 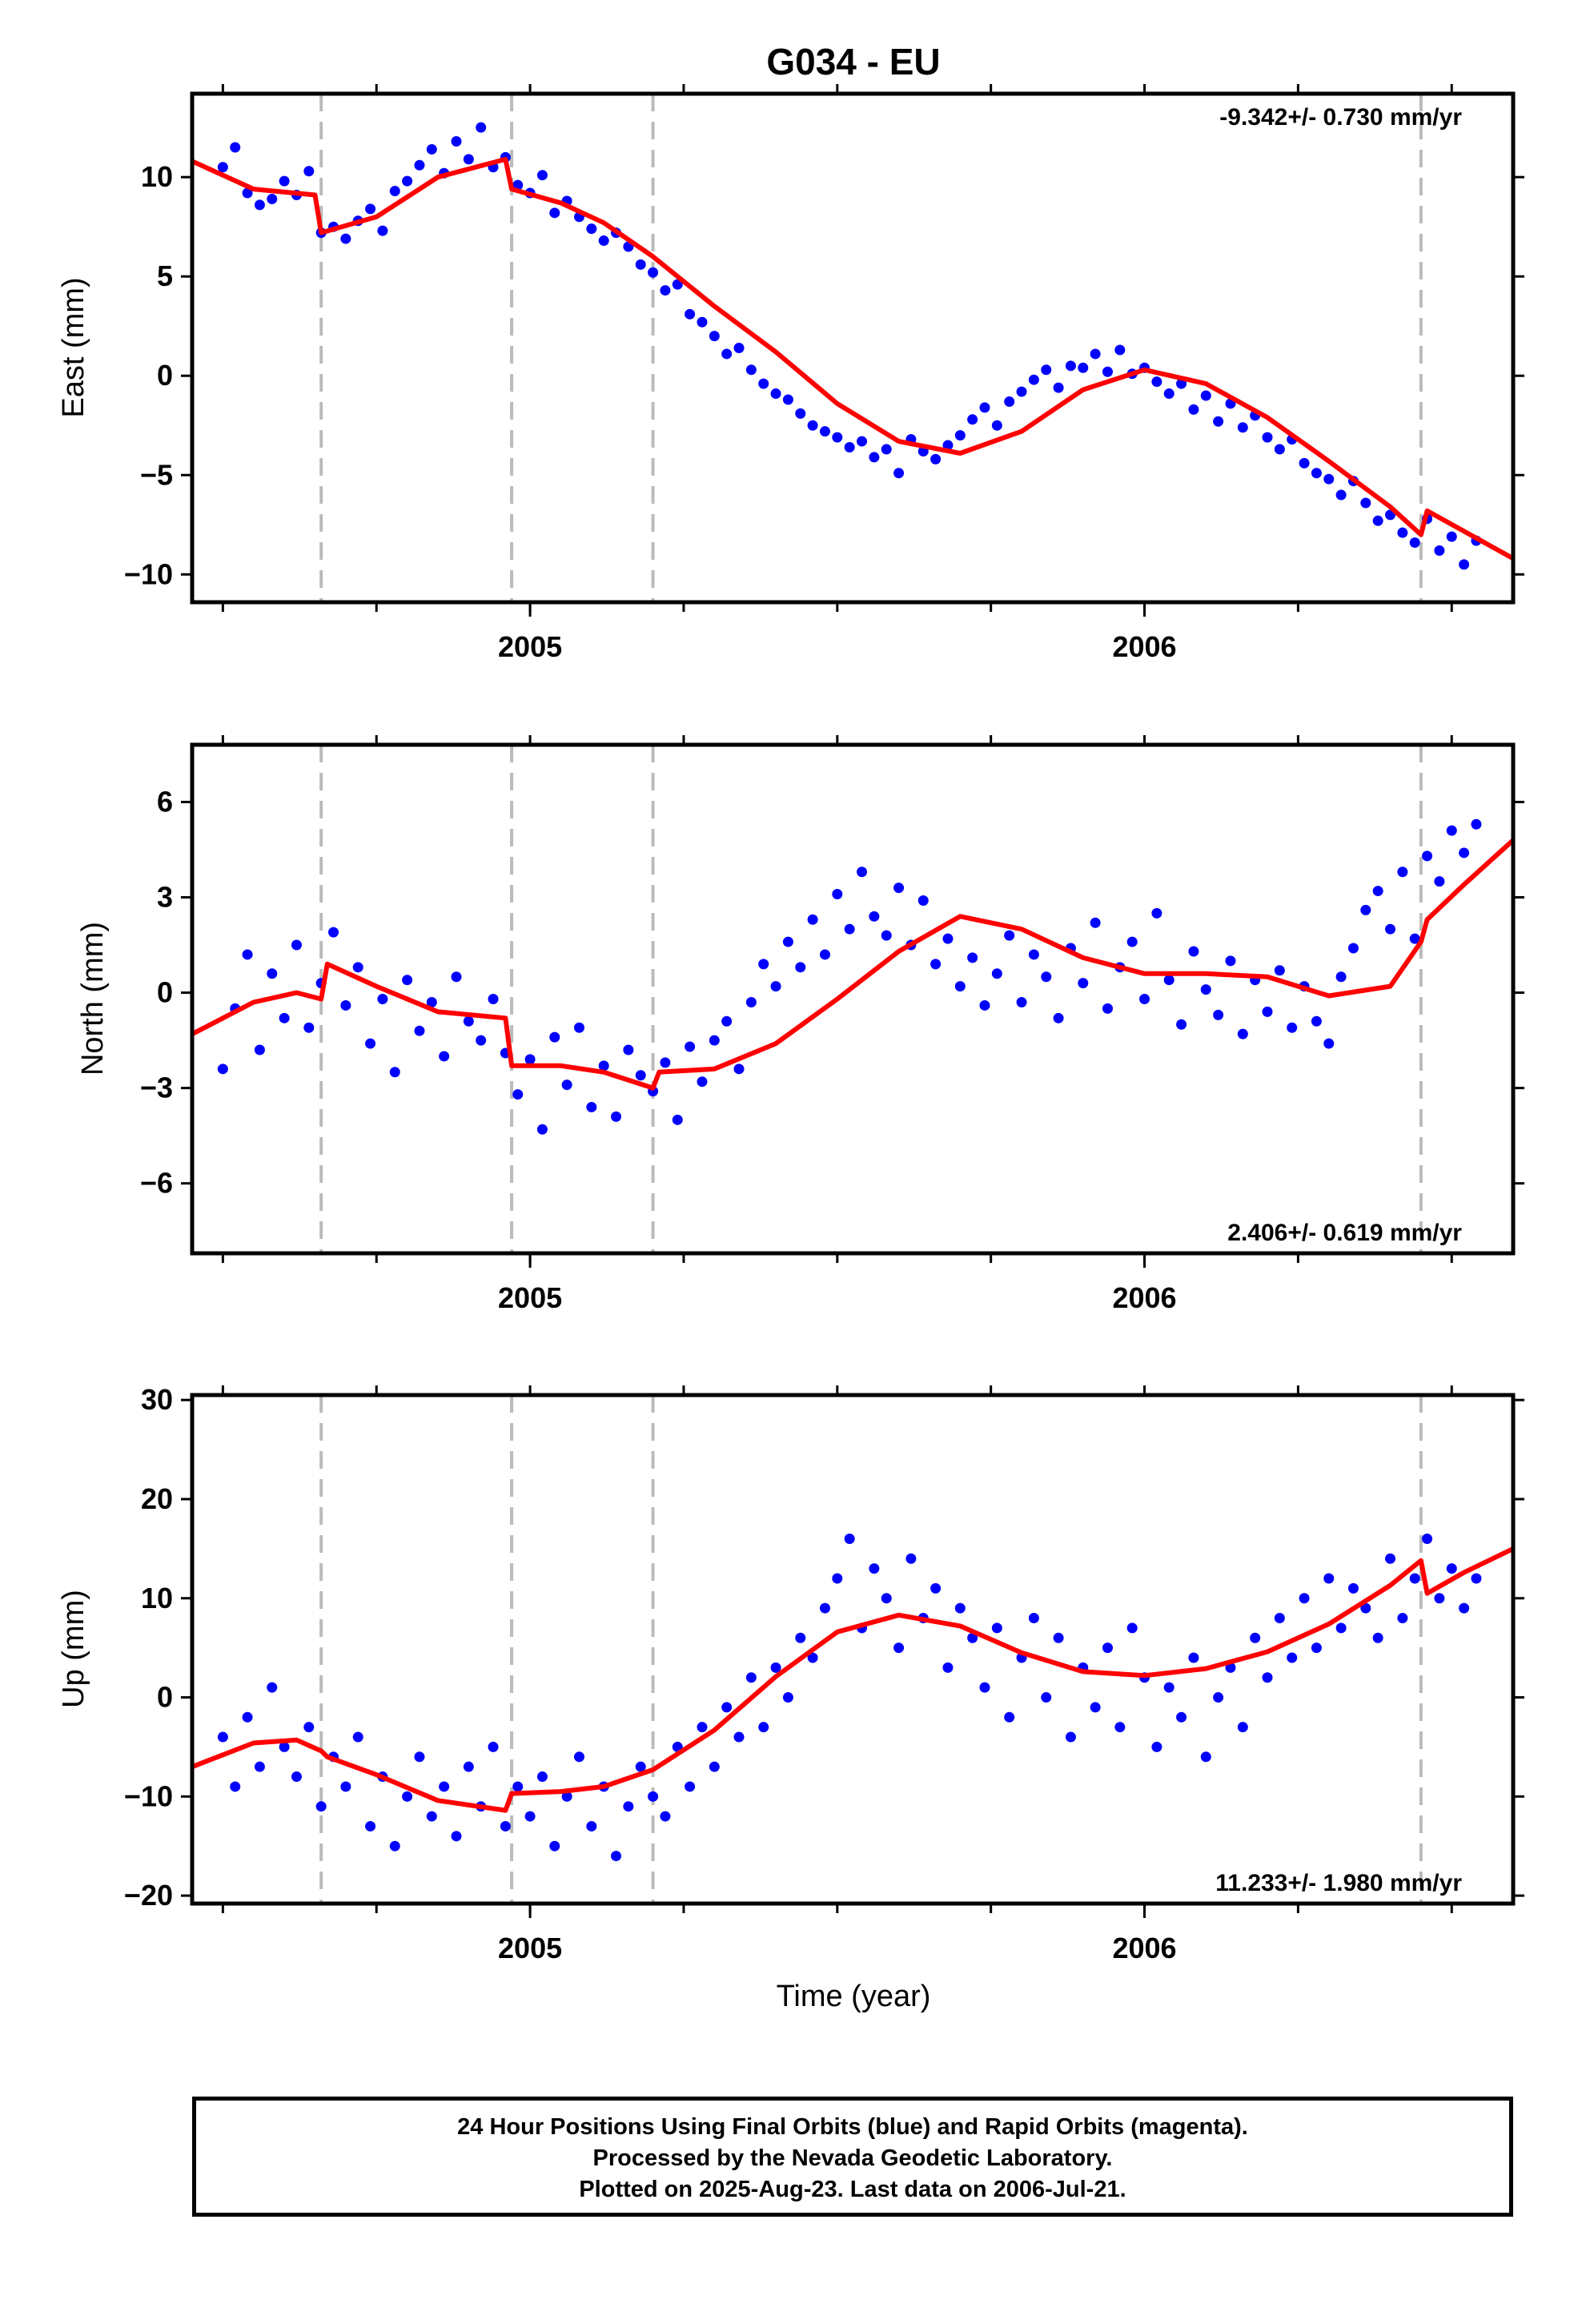 What do you see at coordinates (1144, 646) in the screenshot?
I see `east-x-tick-label: 2006` at bounding box center [1144, 646].